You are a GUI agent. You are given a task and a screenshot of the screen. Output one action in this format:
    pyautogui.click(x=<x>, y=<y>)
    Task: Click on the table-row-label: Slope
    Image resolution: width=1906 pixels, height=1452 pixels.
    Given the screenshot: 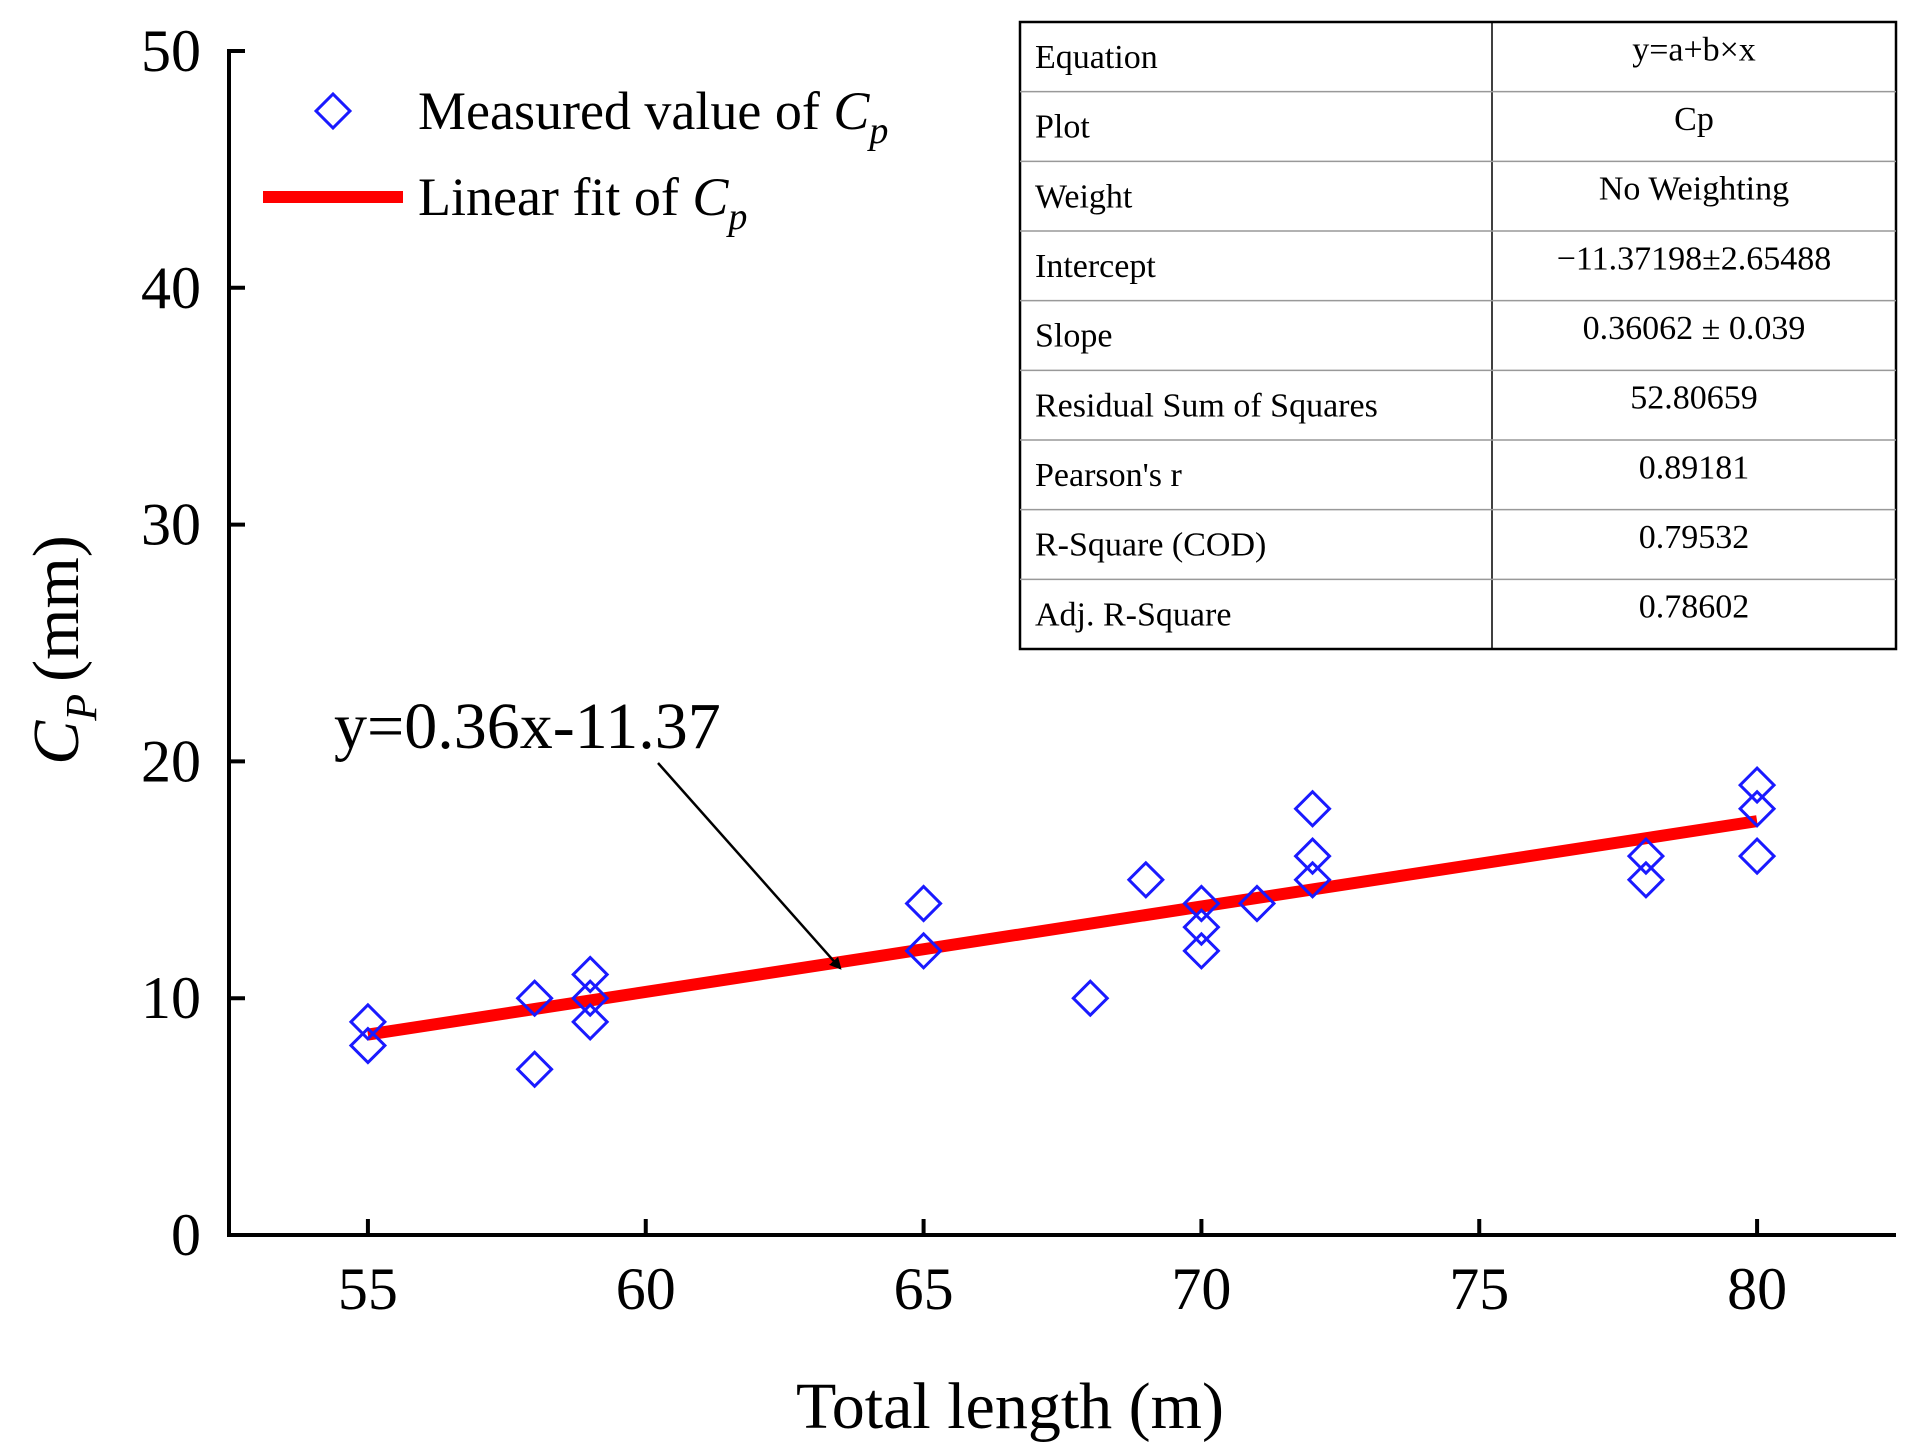 What is the action you would take?
    pyautogui.click(x=1073, y=336)
    